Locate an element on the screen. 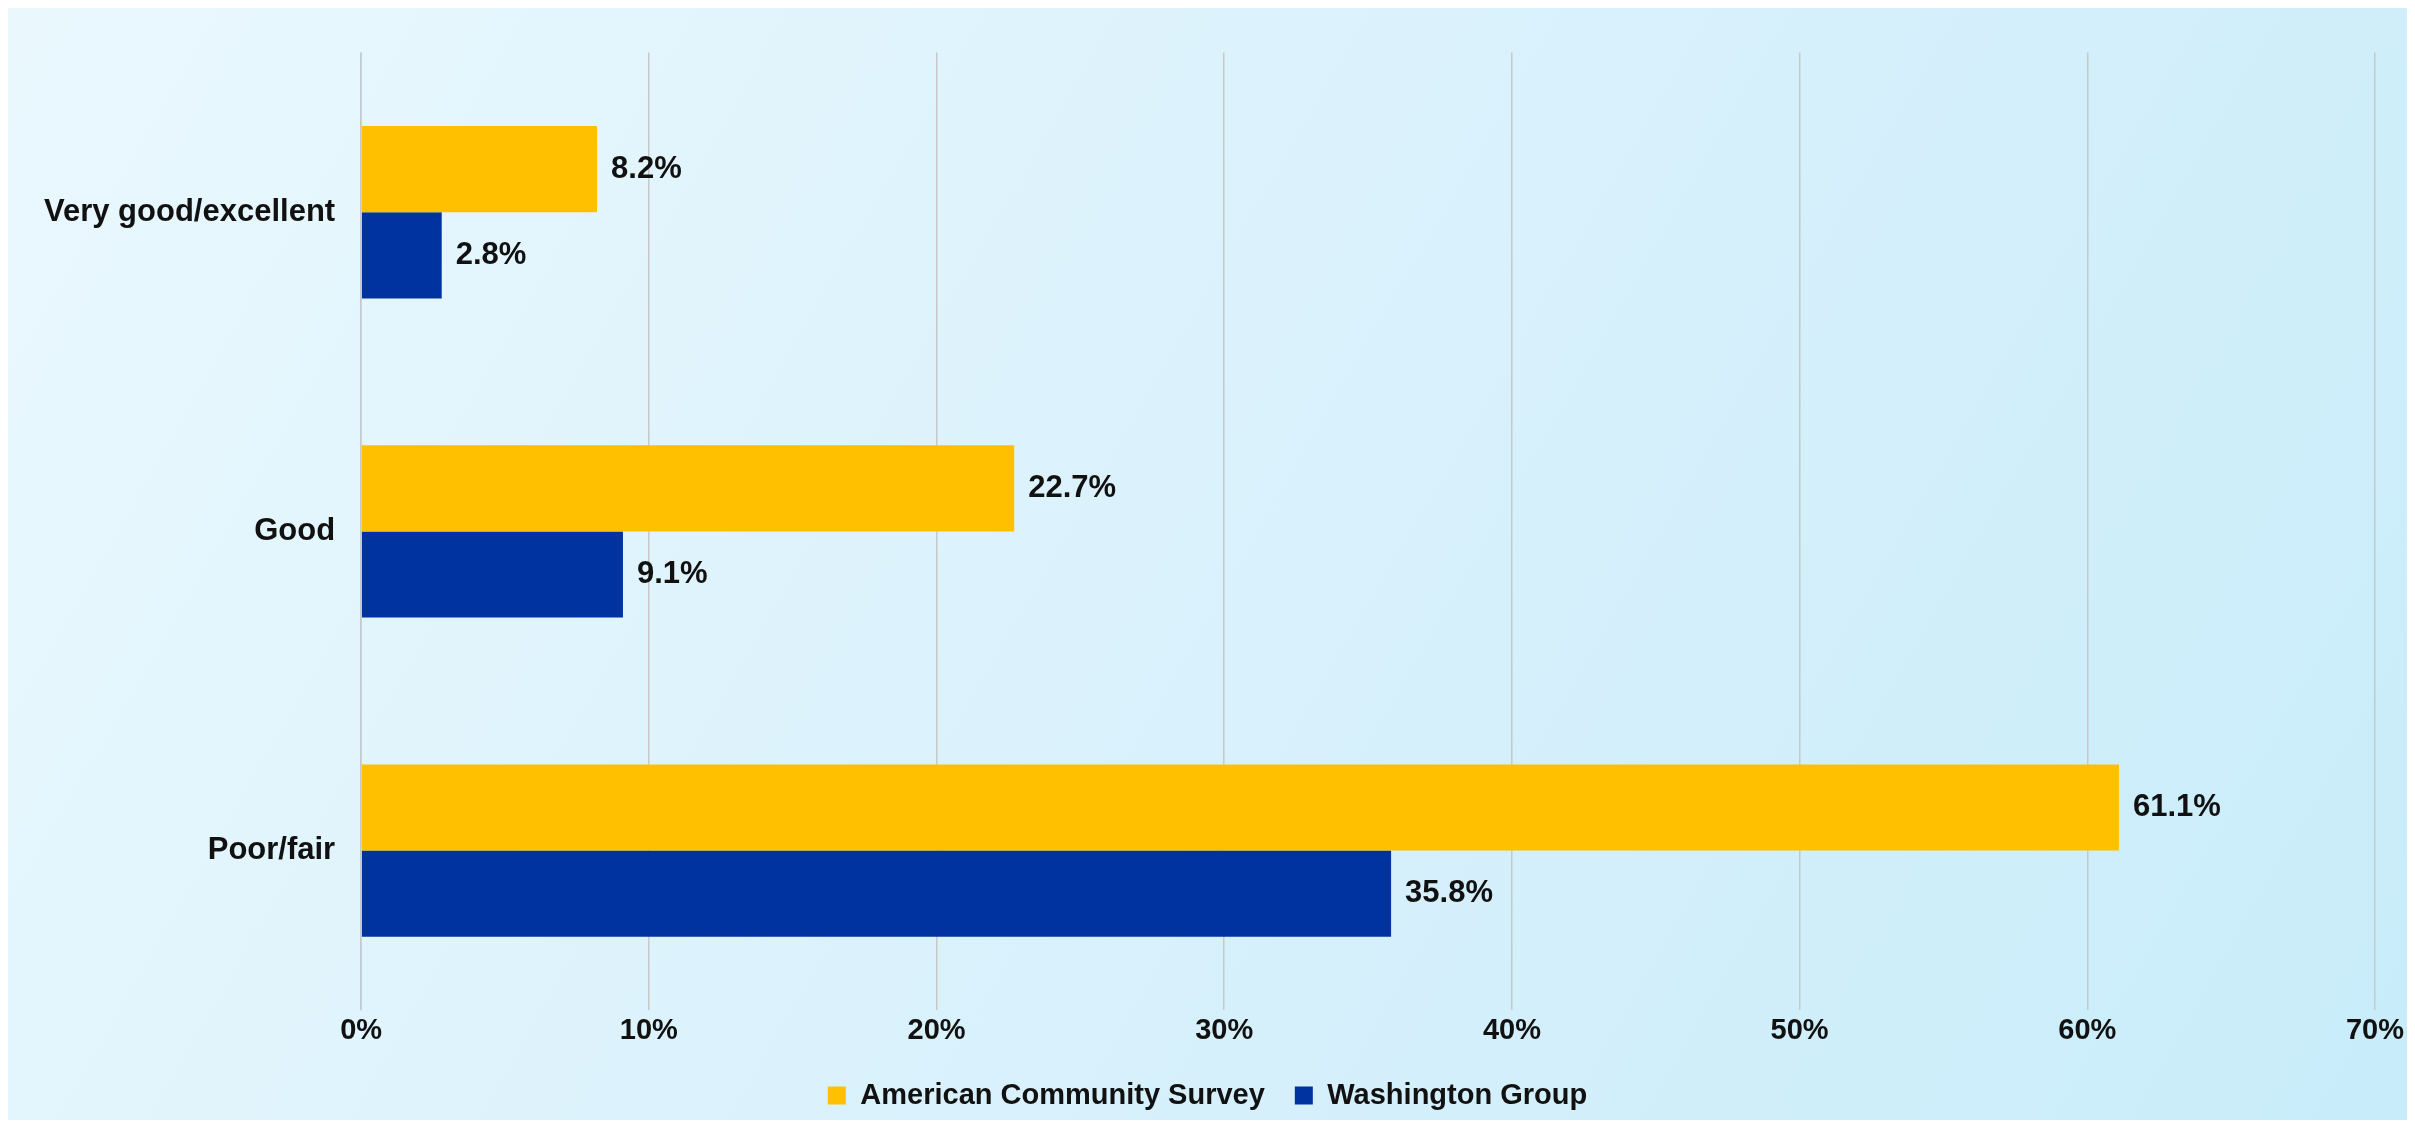  x-tick-label: 40% is located at coordinates (1512, 1028).